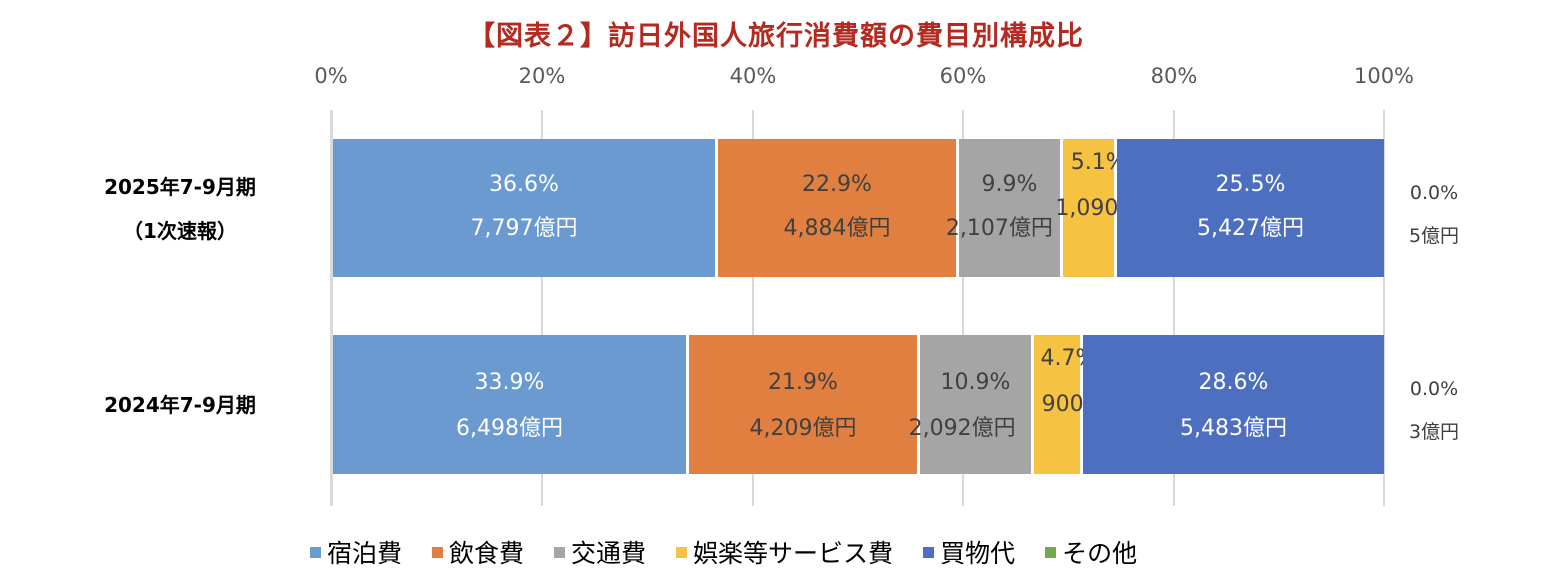 The width and height of the screenshot is (1552, 588). Describe the element at coordinates (509, 382) in the screenshot. I see `segment-pct: 33.9%` at that location.